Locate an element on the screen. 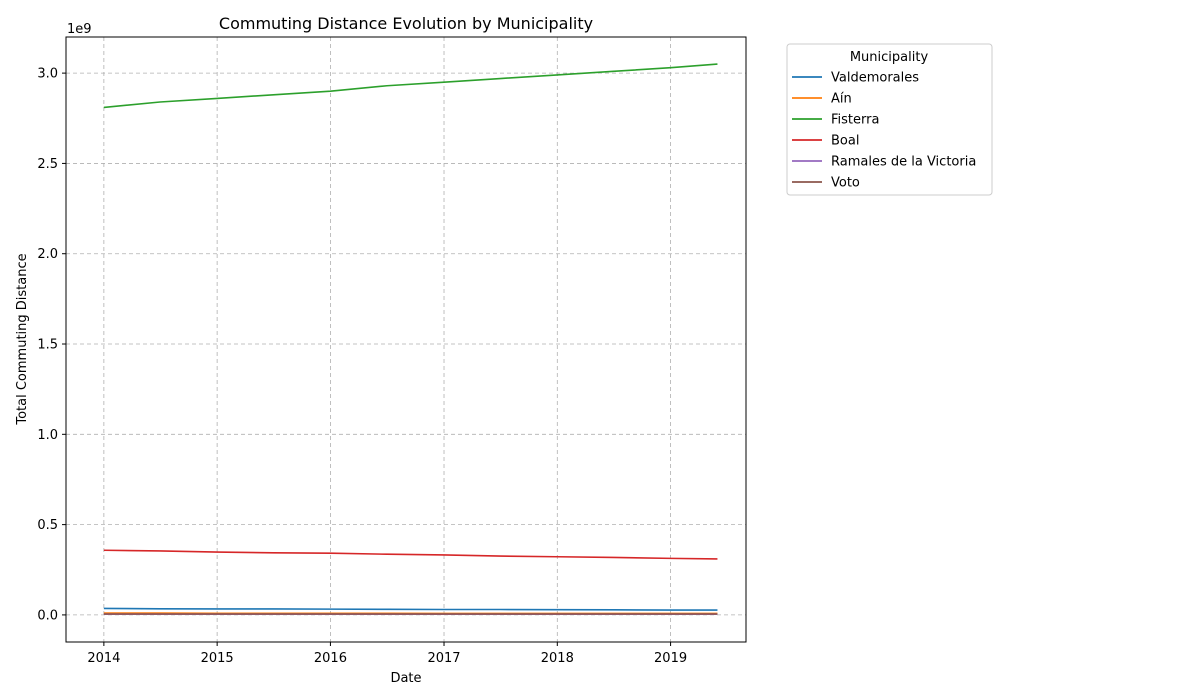 The width and height of the screenshot is (1200, 700). y-tick-label: 3.0 is located at coordinates (47, 74).